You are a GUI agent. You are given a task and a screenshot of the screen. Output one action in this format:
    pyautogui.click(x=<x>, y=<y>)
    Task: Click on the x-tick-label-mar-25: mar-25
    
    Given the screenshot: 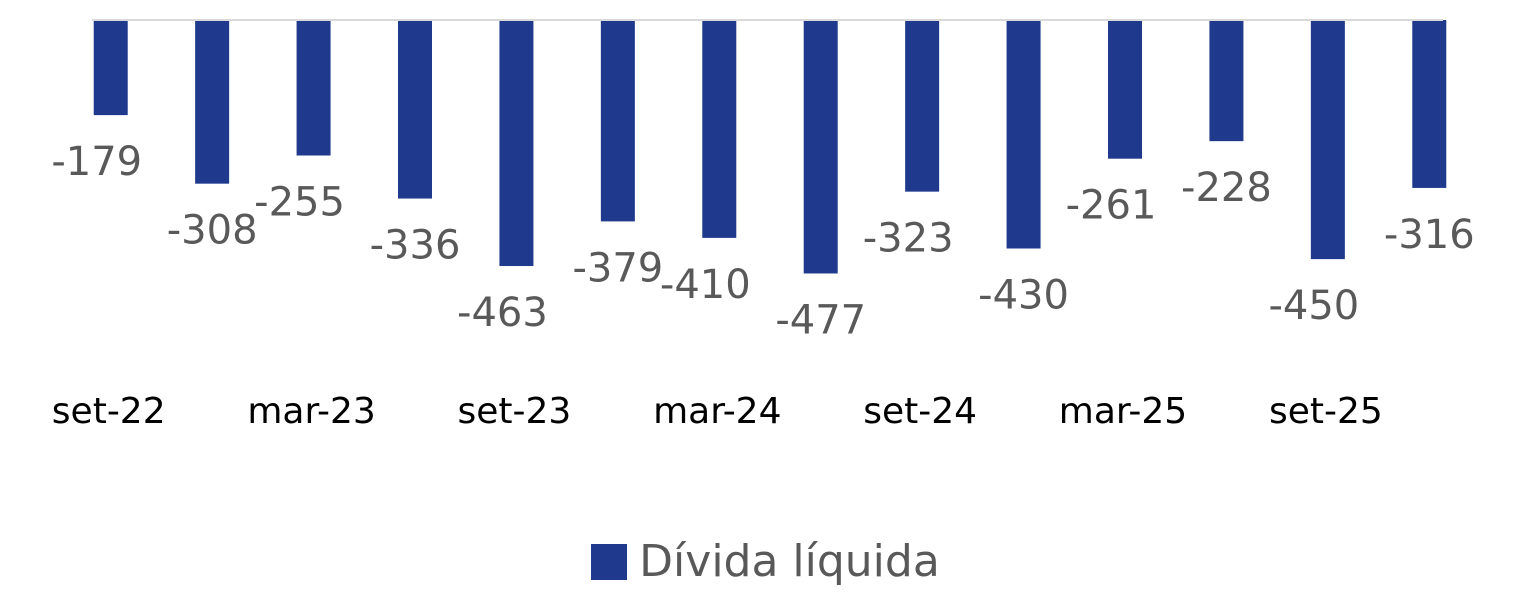 What is the action you would take?
    pyautogui.click(x=1123, y=411)
    